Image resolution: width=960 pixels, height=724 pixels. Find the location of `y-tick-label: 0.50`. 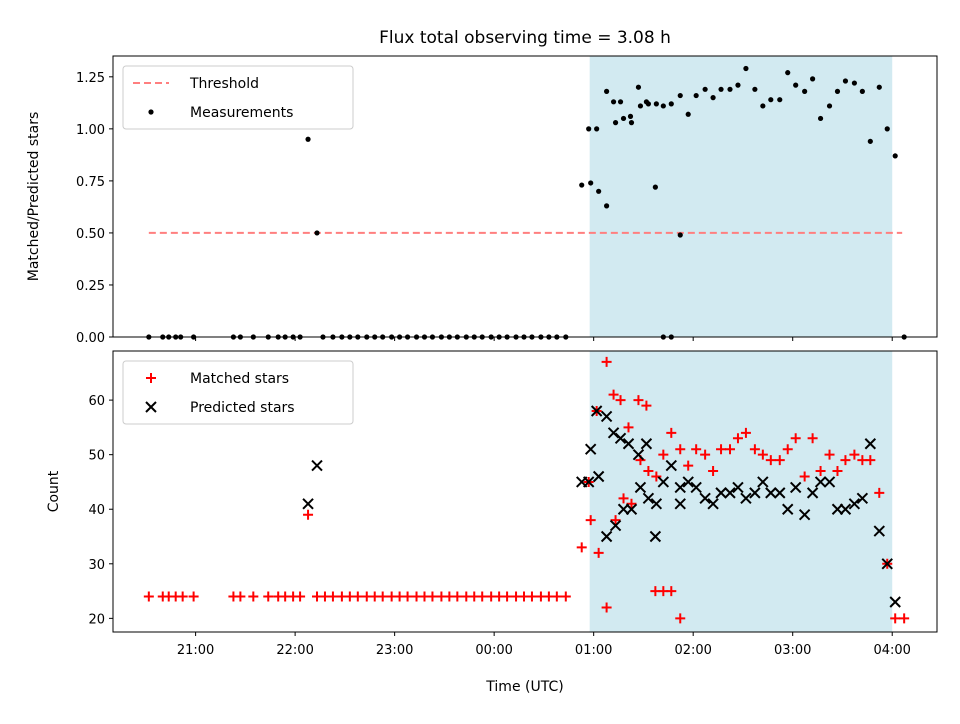

y-tick-label: 0.50 is located at coordinates (90, 234).